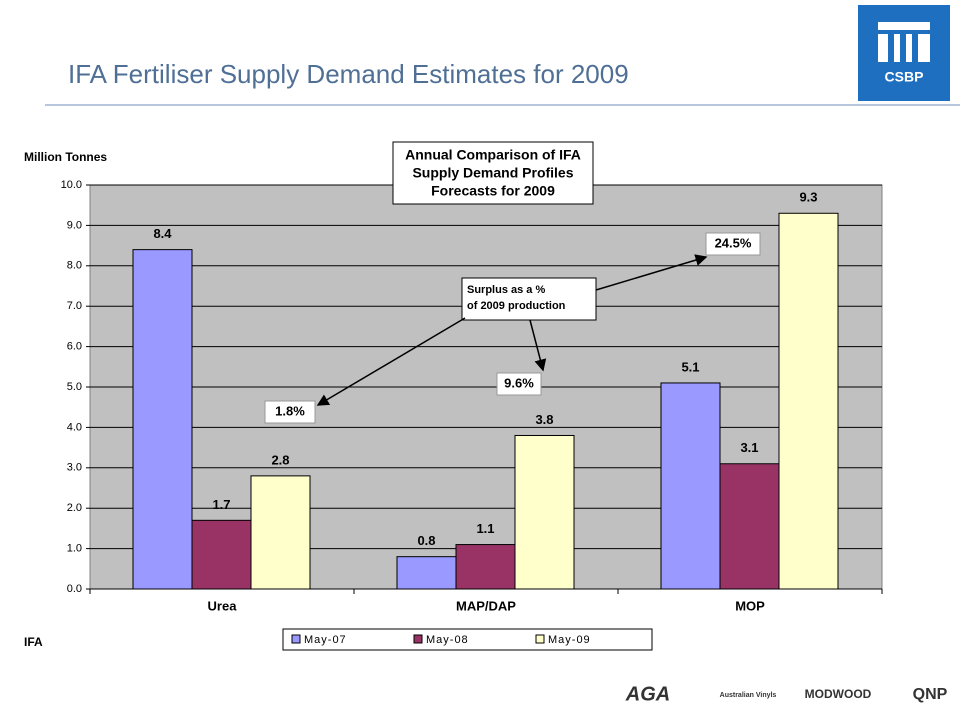 Image resolution: width=960 pixels, height=720 pixels. I want to click on y-tick-label: 9.0, so click(74, 225).